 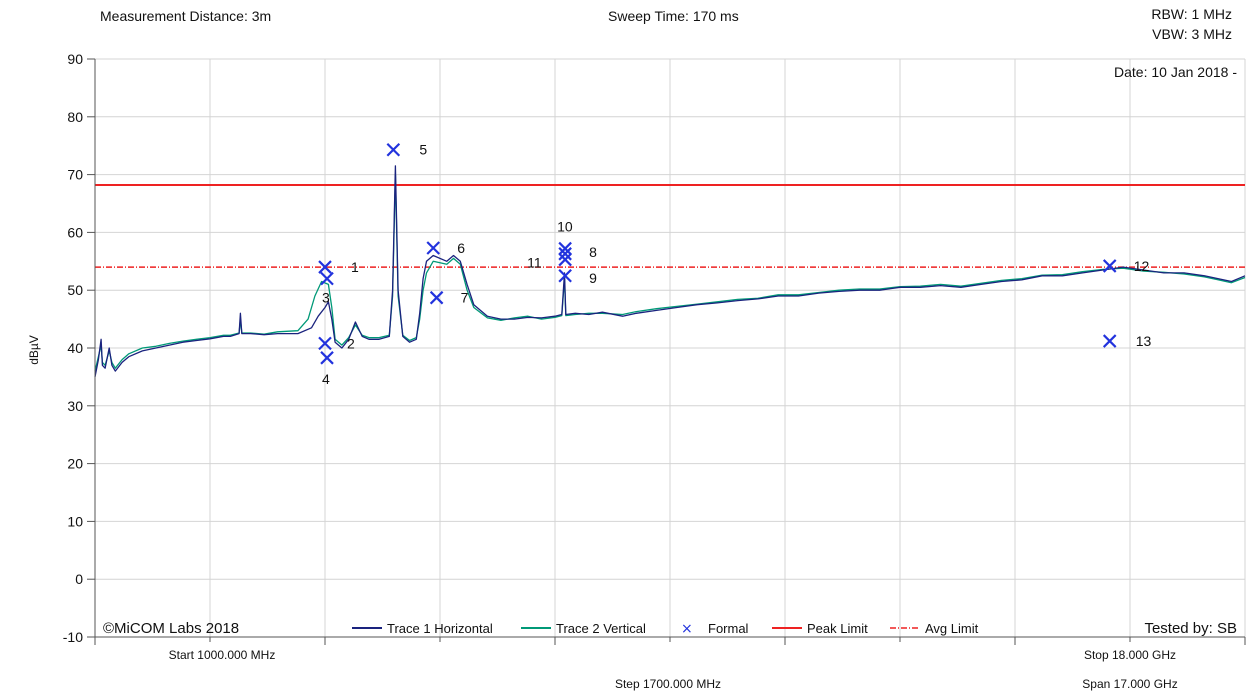 I want to click on sweep-time-label: Sweep Time: 170 ms, so click(x=673, y=16).